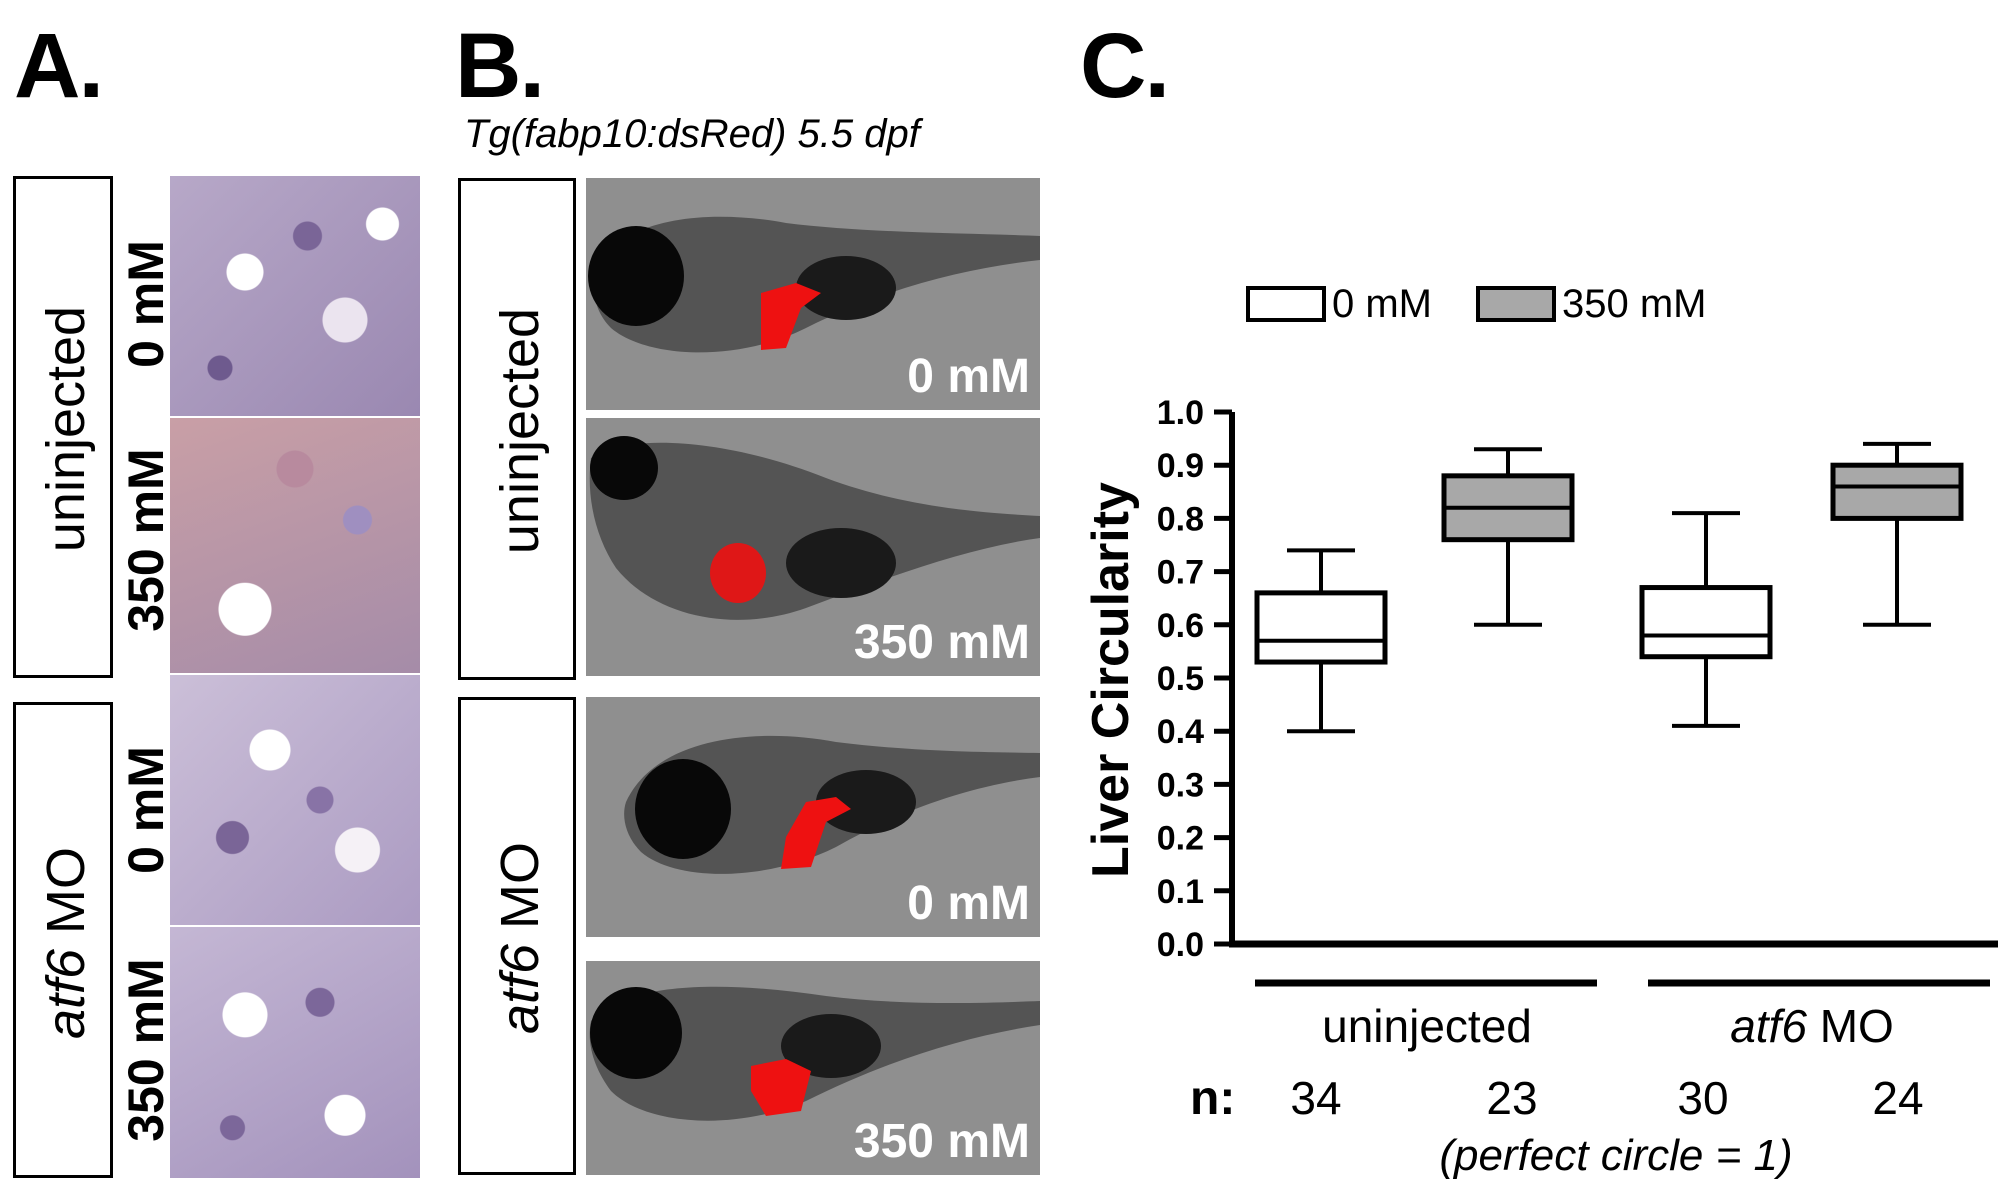 This screenshot has height=1185, width=2000. Describe the element at coordinates (1286, 304) in the screenshot. I see `legend-swatch-0mm` at that location.